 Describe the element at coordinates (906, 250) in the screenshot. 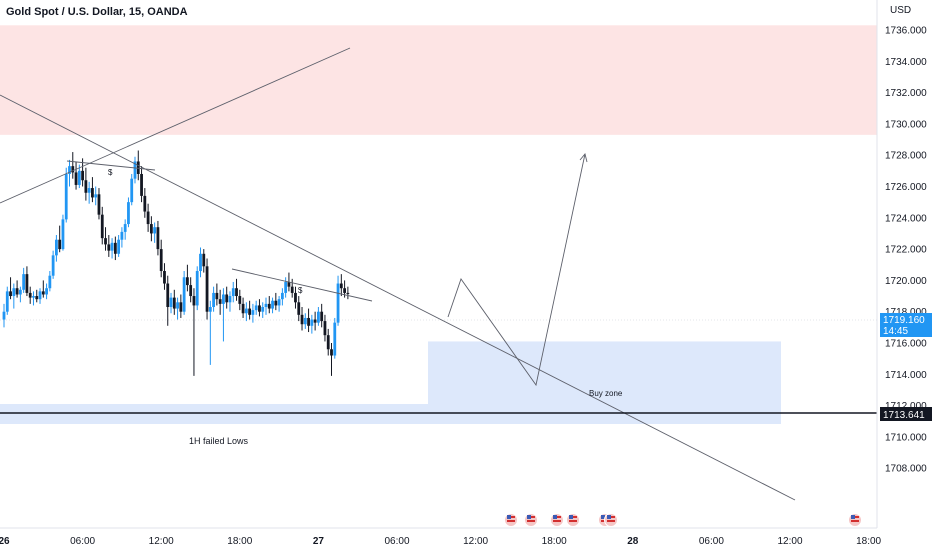

I see `price-tick-label: 1722.000` at that location.